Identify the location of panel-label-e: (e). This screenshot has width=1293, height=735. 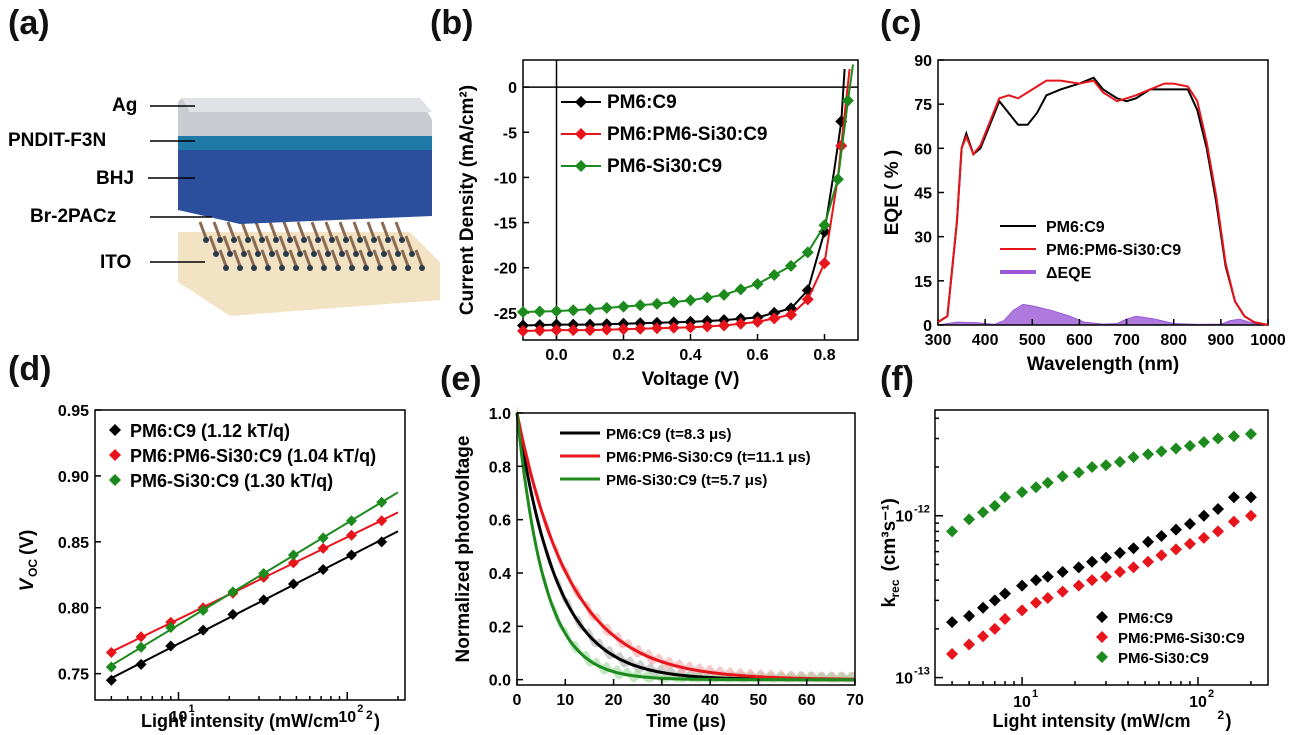
(461, 379).